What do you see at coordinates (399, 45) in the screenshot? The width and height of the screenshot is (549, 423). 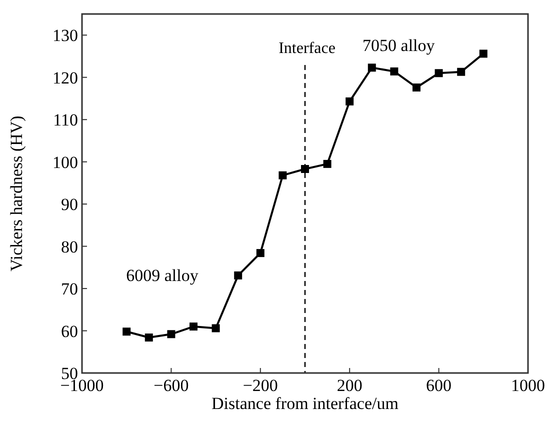 I see `annotation: 7050 alloy` at bounding box center [399, 45].